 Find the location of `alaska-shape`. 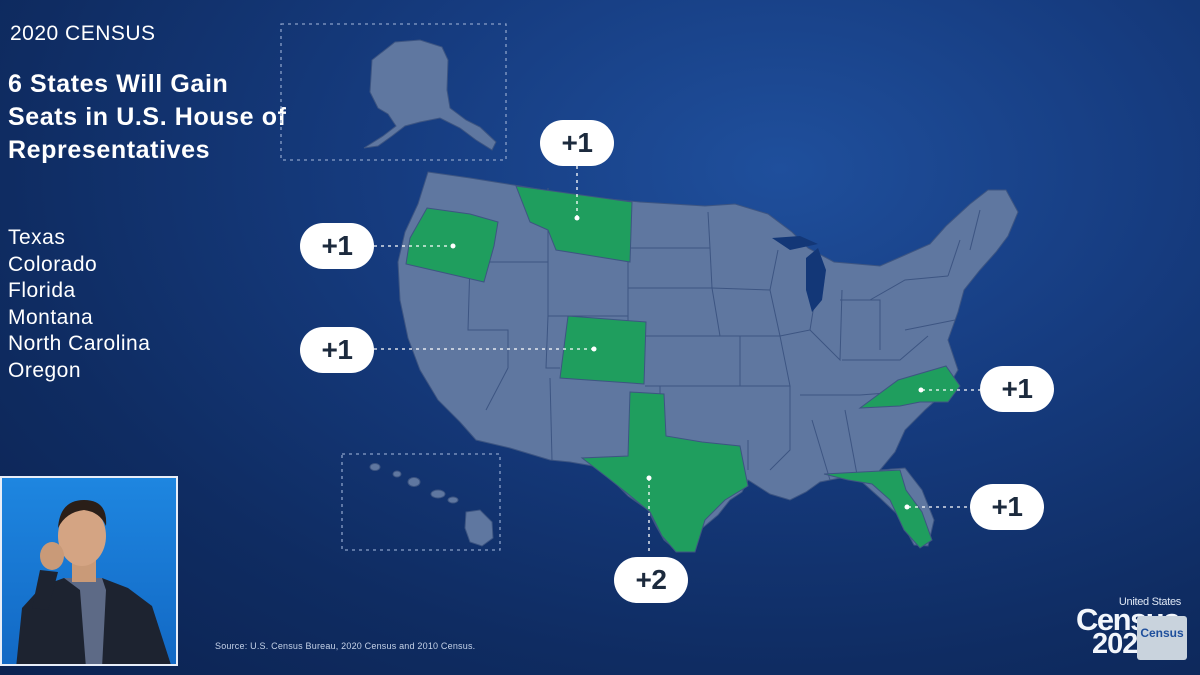

alaska-shape is located at coordinates (430, 95).